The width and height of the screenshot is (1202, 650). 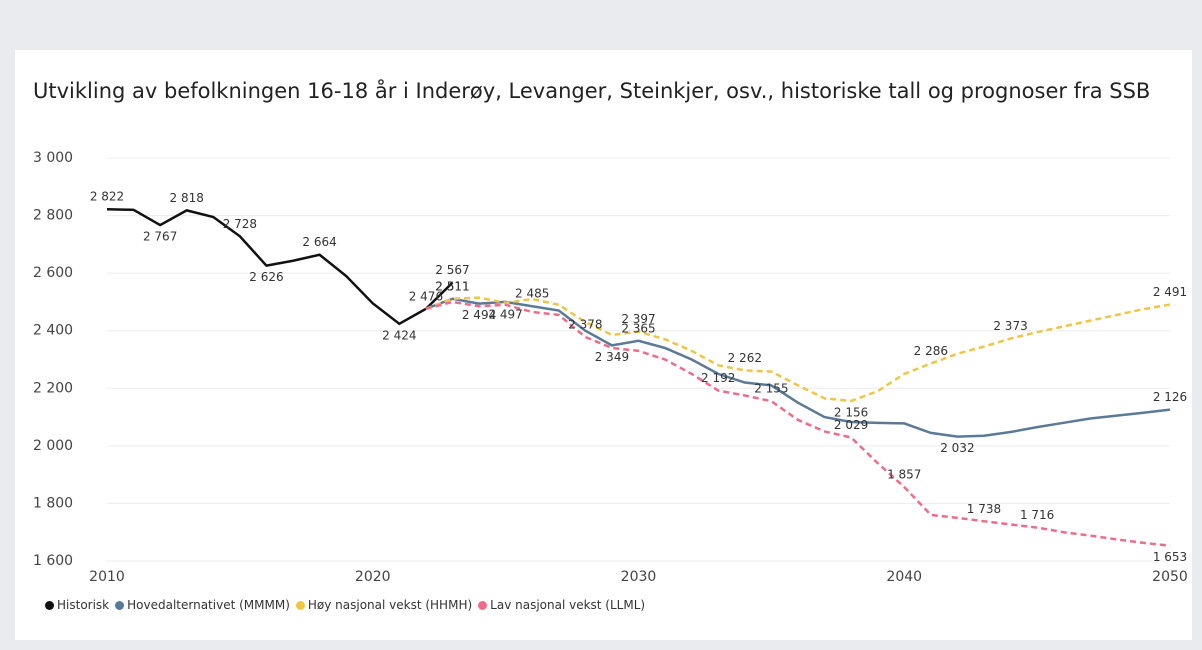 What do you see at coordinates (479, 315) in the screenshot?
I see `data-label: 2 494` at bounding box center [479, 315].